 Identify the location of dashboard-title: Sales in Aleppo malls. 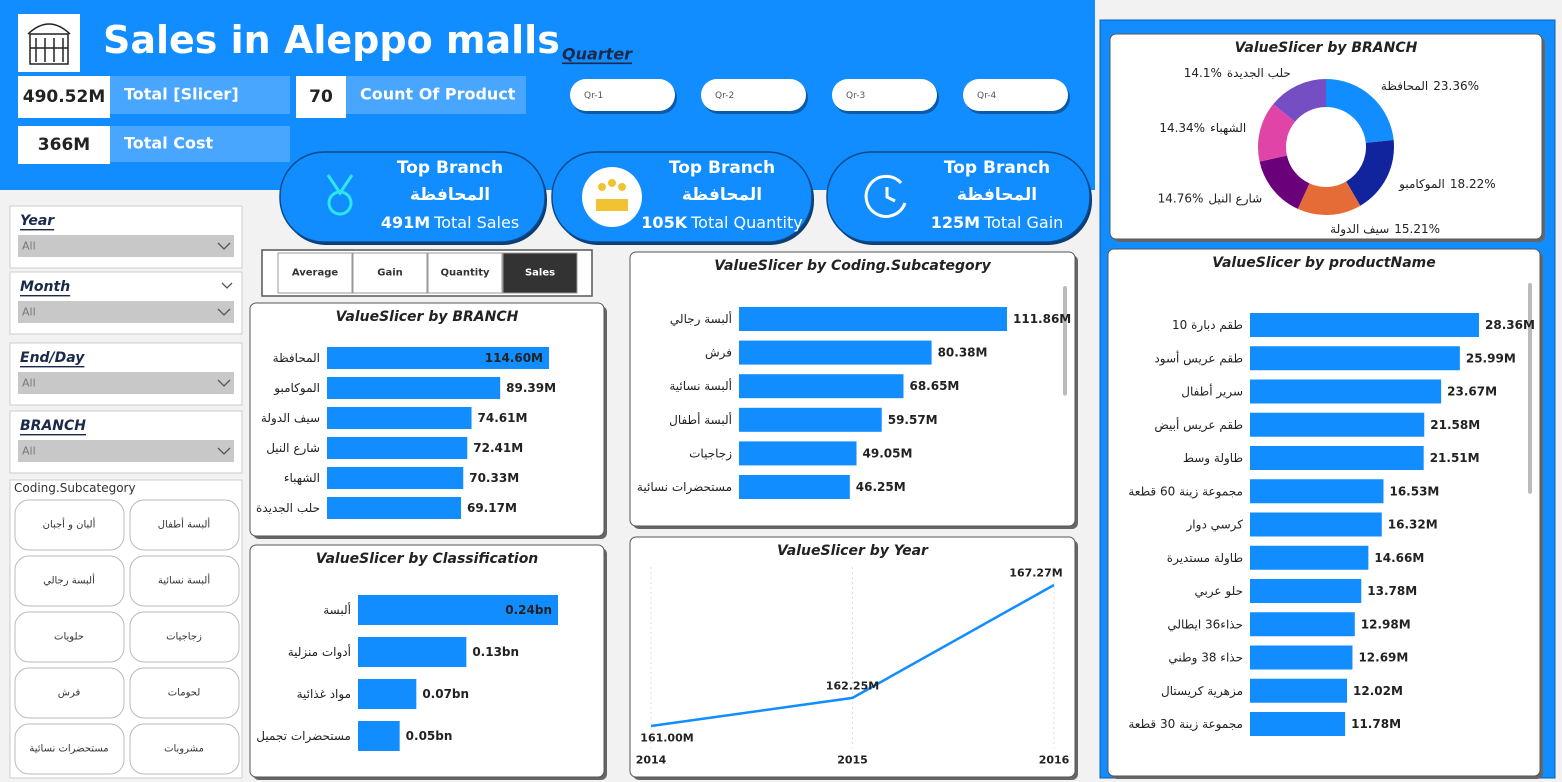
(331, 40).